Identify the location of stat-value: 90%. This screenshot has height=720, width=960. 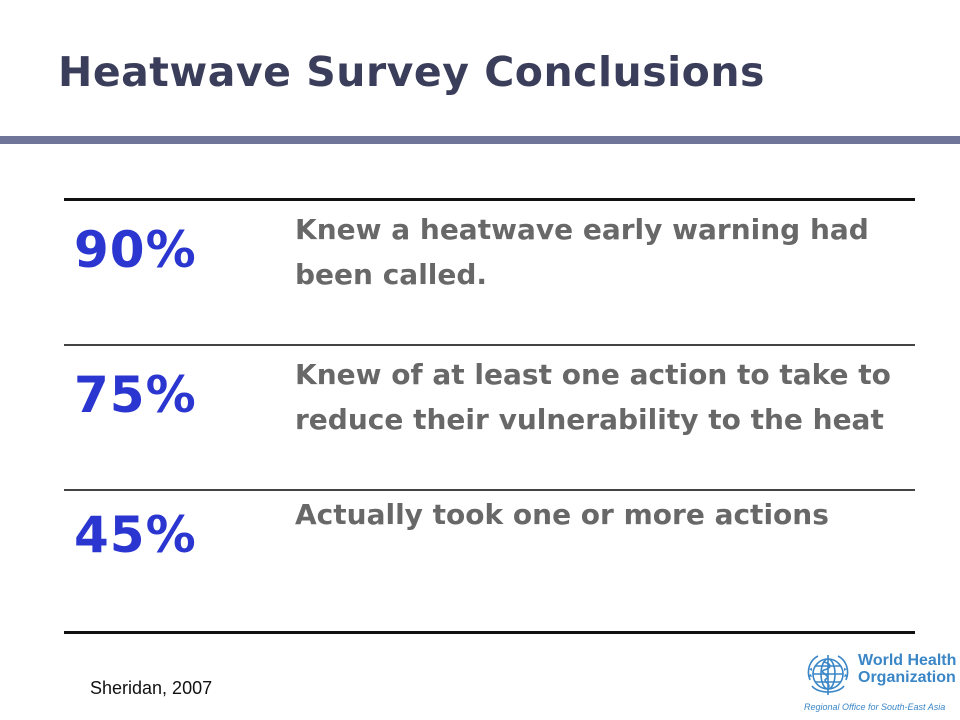
(135, 250).